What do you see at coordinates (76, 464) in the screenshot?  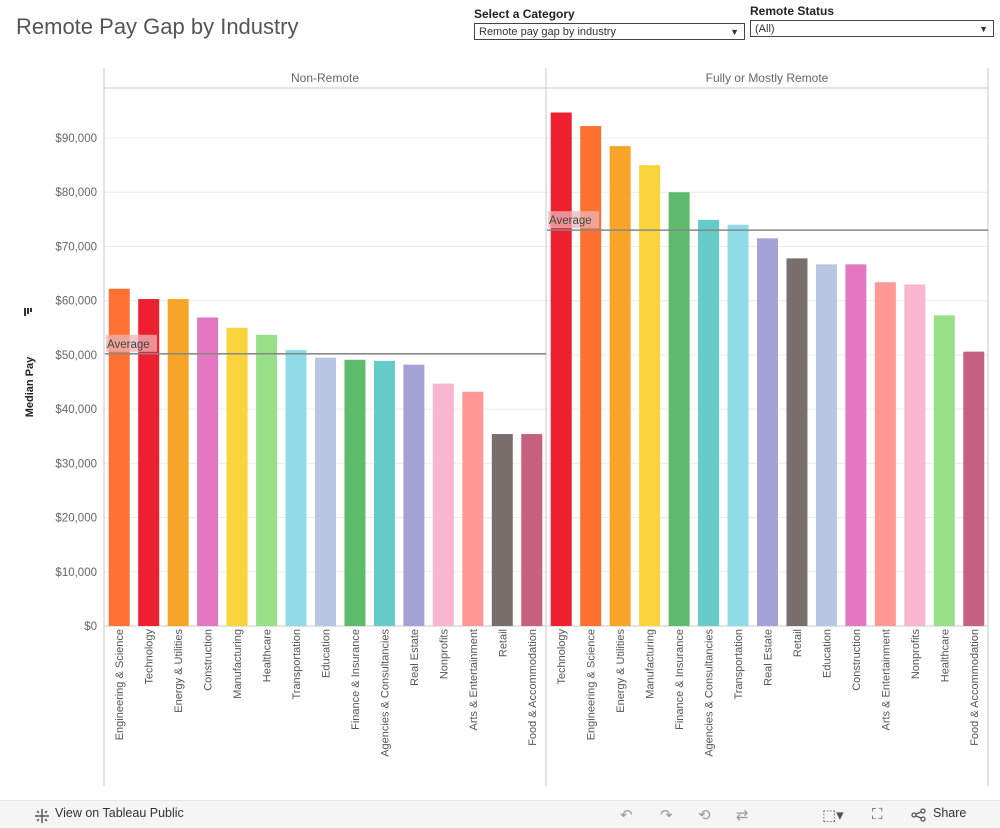 I see `y-tick-label: $30,000` at bounding box center [76, 464].